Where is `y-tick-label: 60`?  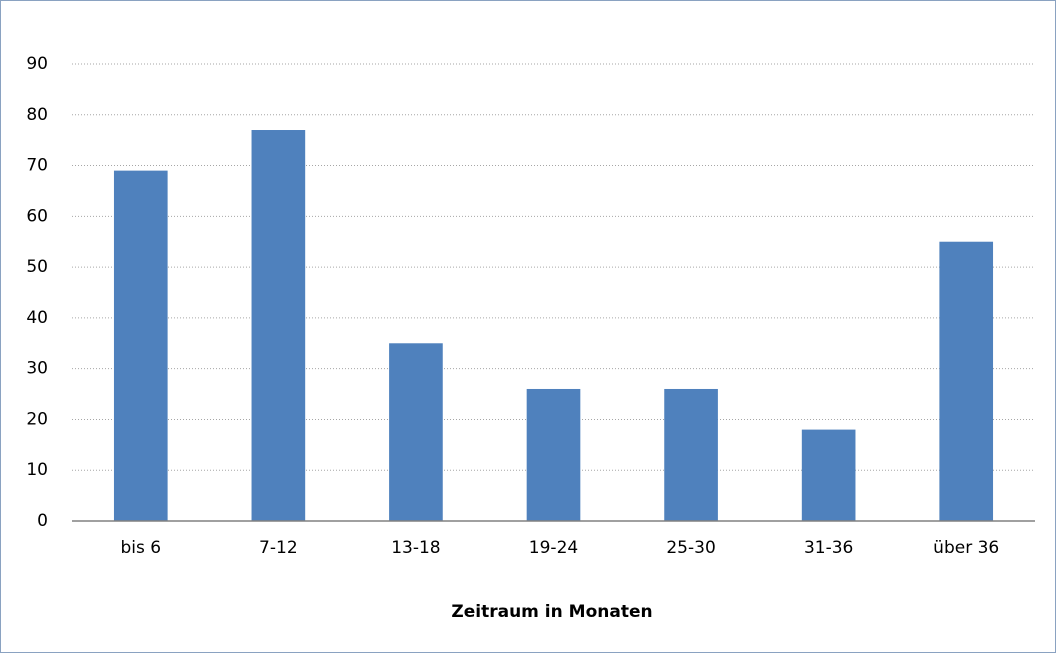
y-tick-label: 60 is located at coordinates (37, 216).